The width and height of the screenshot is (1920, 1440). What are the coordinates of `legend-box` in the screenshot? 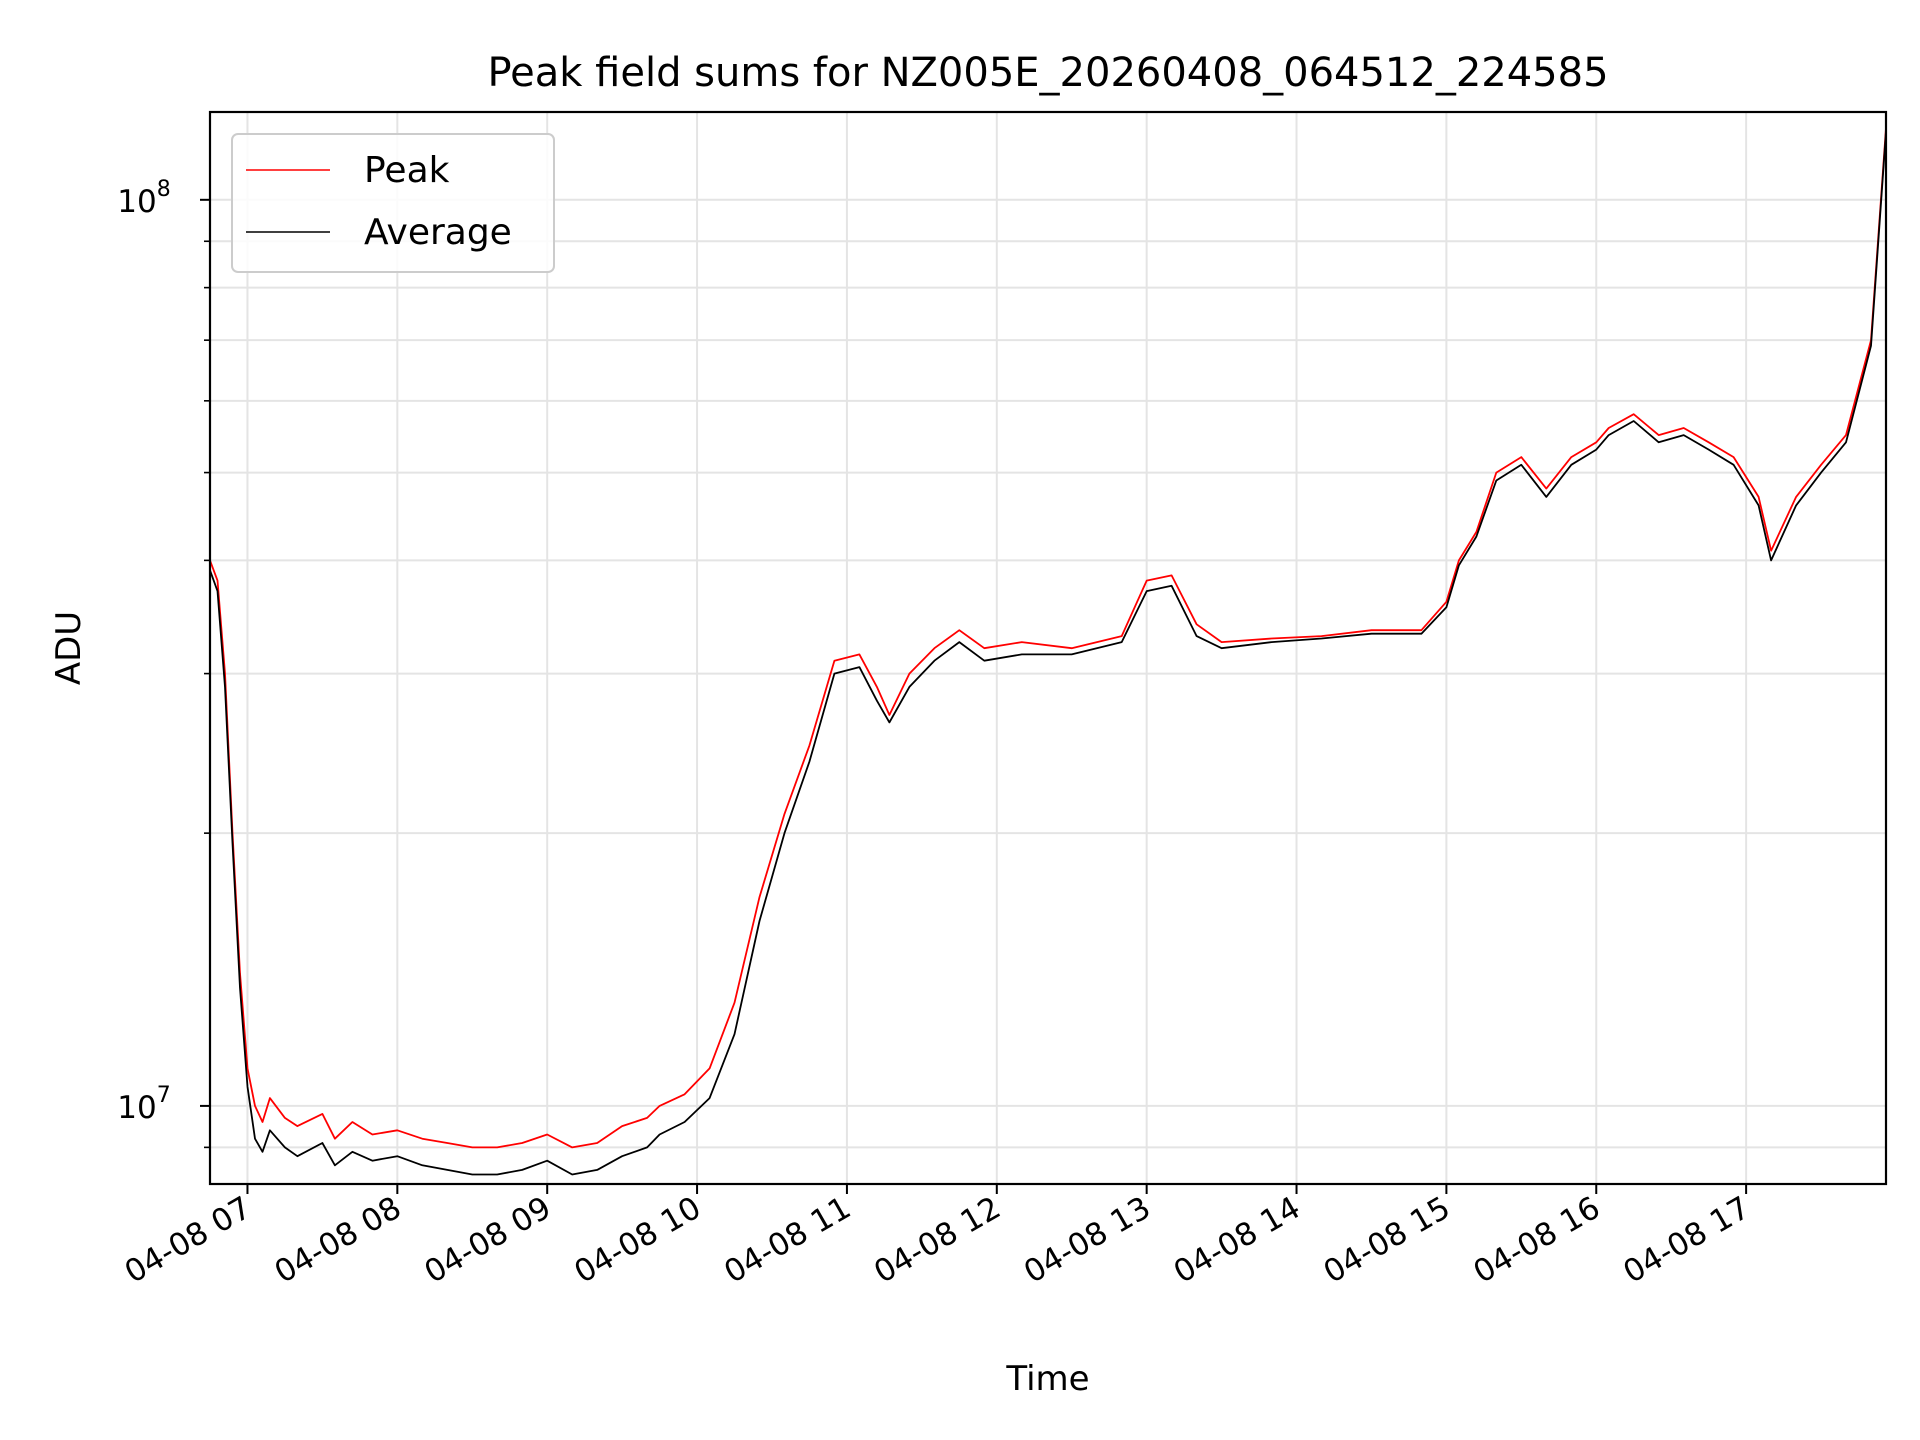 It's located at (393, 203).